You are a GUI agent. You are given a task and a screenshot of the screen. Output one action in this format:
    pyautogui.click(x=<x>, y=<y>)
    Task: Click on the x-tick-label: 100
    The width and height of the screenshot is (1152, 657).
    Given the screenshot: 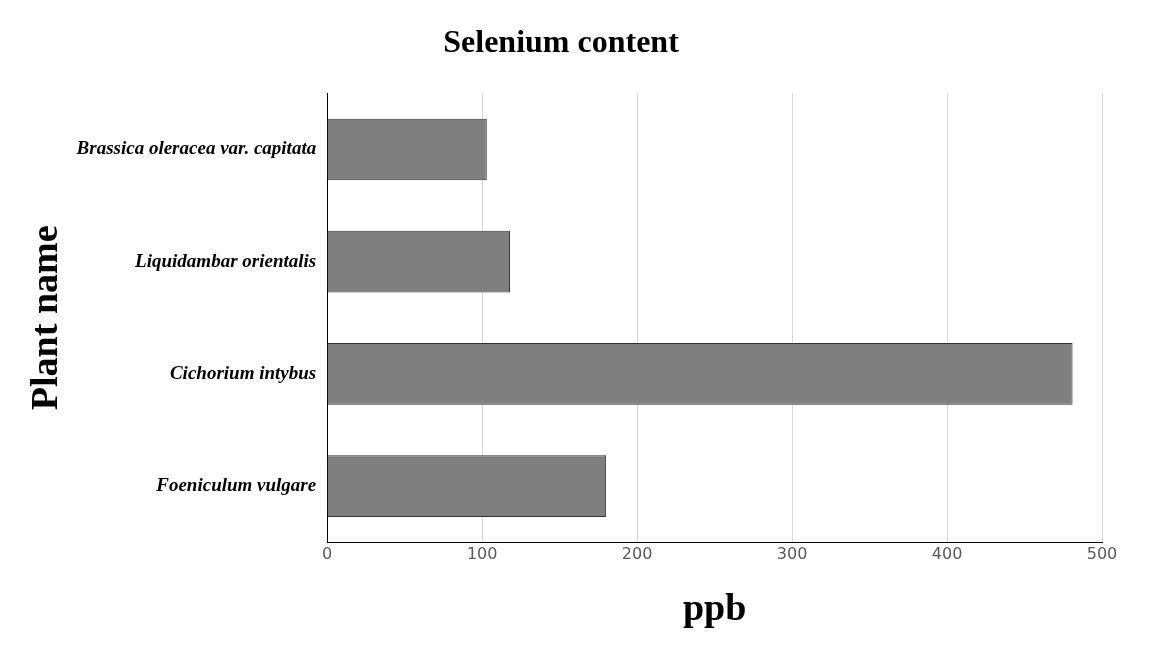 What is the action you would take?
    pyautogui.click(x=482, y=553)
    